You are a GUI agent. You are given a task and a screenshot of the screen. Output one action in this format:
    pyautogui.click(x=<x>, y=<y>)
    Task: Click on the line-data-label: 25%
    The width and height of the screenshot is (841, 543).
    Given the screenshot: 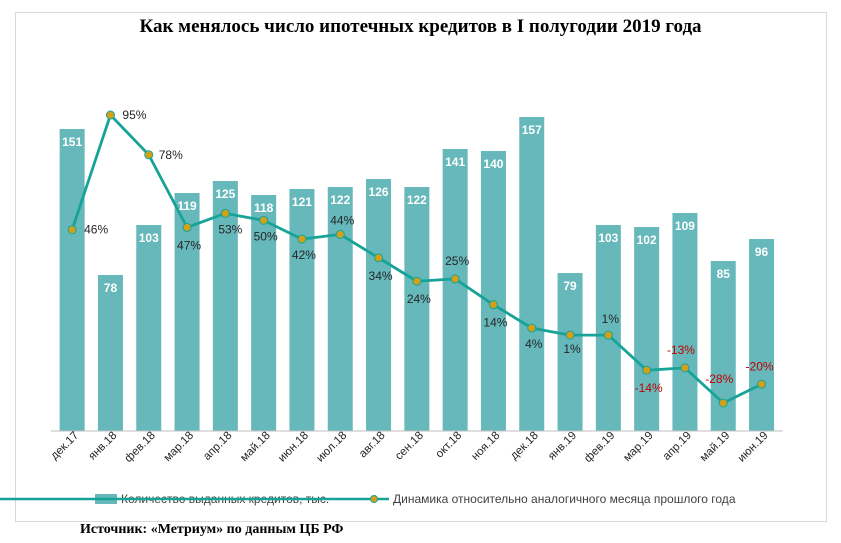 What is the action you would take?
    pyautogui.click(x=457, y=261)
    